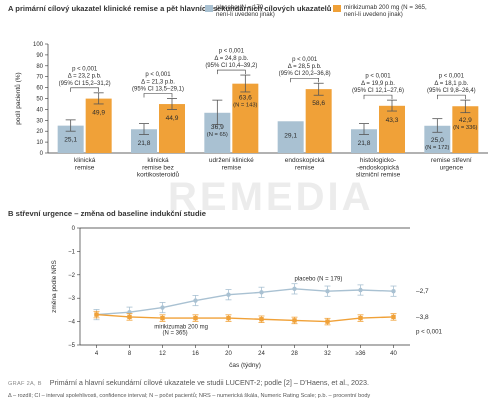 The image size is (500, 418). Describe the element at coordinates (245, 106) in the screenshot. I see `mirikizumab-value-label: (N = 143)` at that location.